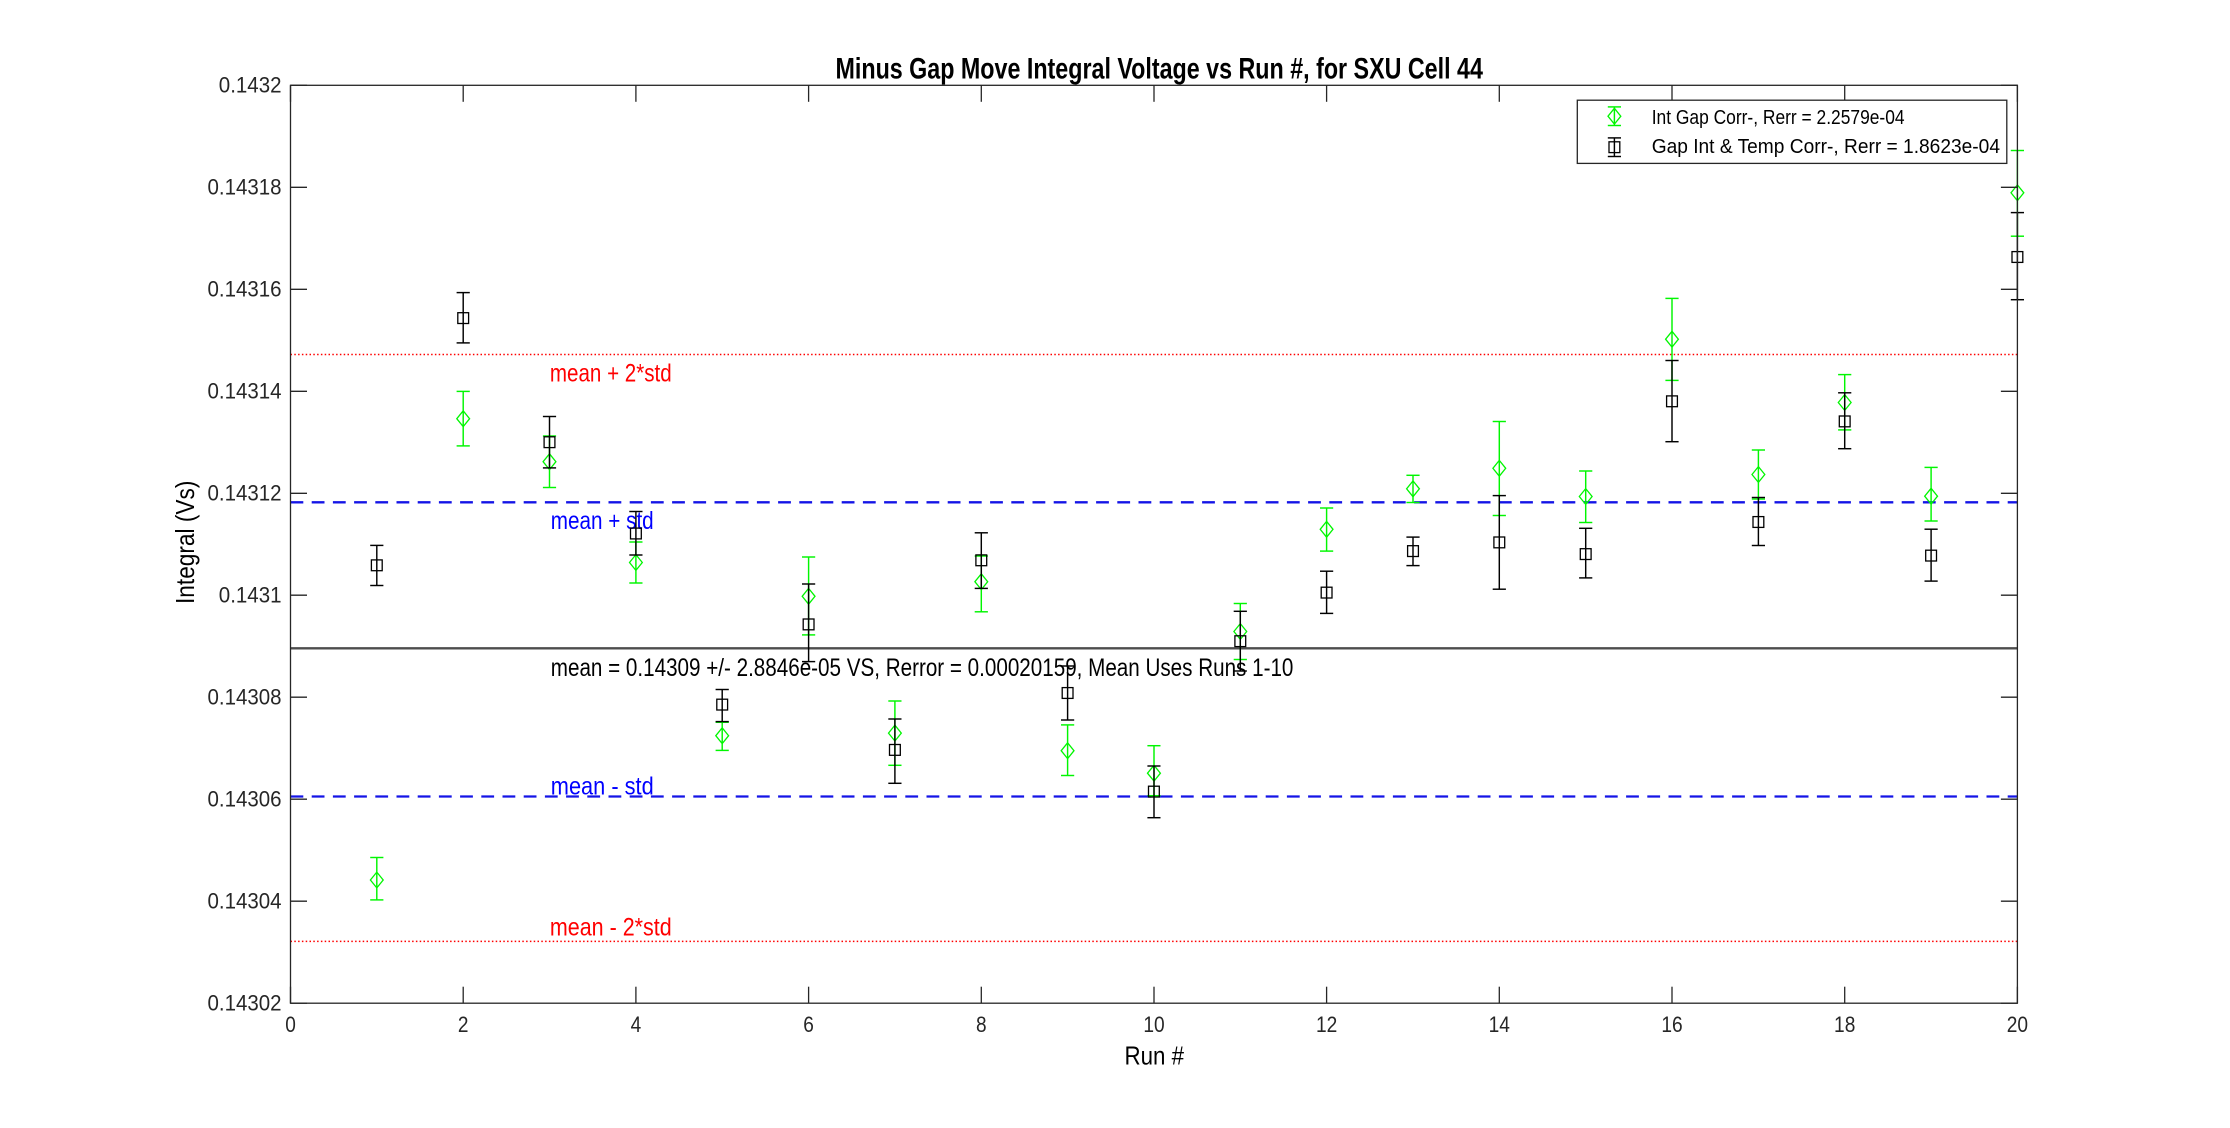  What do you see at coordinates (1155, 1056) in the screenshot?
I see `svg-text: Run #` at bounding box center [1155, 1056].